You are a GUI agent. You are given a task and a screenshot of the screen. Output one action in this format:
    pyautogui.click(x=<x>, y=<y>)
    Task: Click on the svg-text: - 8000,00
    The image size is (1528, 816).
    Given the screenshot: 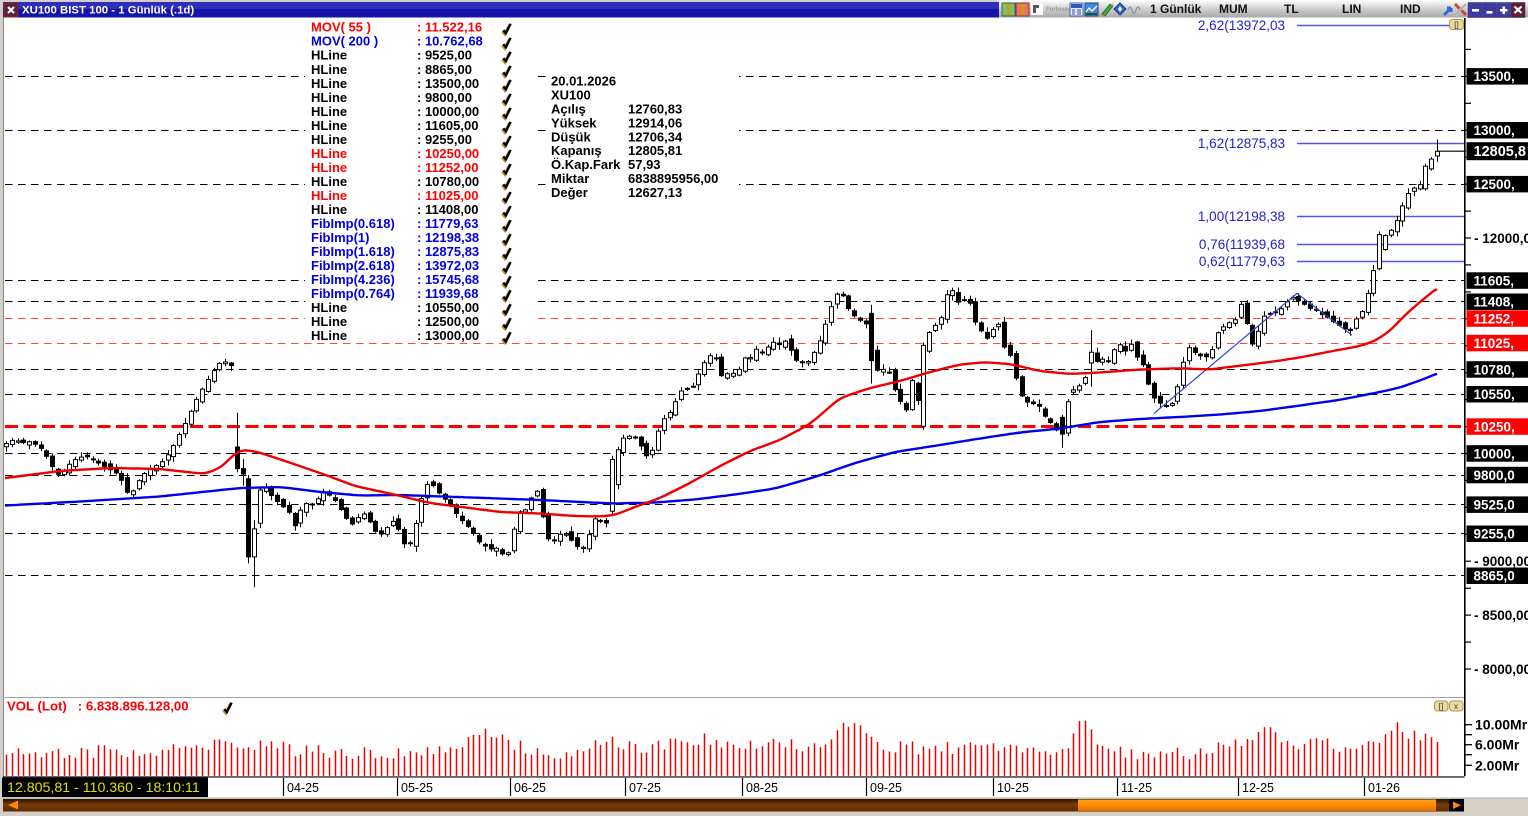 What is the action you would take?
    pyautogui.click(x=1501, y=669)
    